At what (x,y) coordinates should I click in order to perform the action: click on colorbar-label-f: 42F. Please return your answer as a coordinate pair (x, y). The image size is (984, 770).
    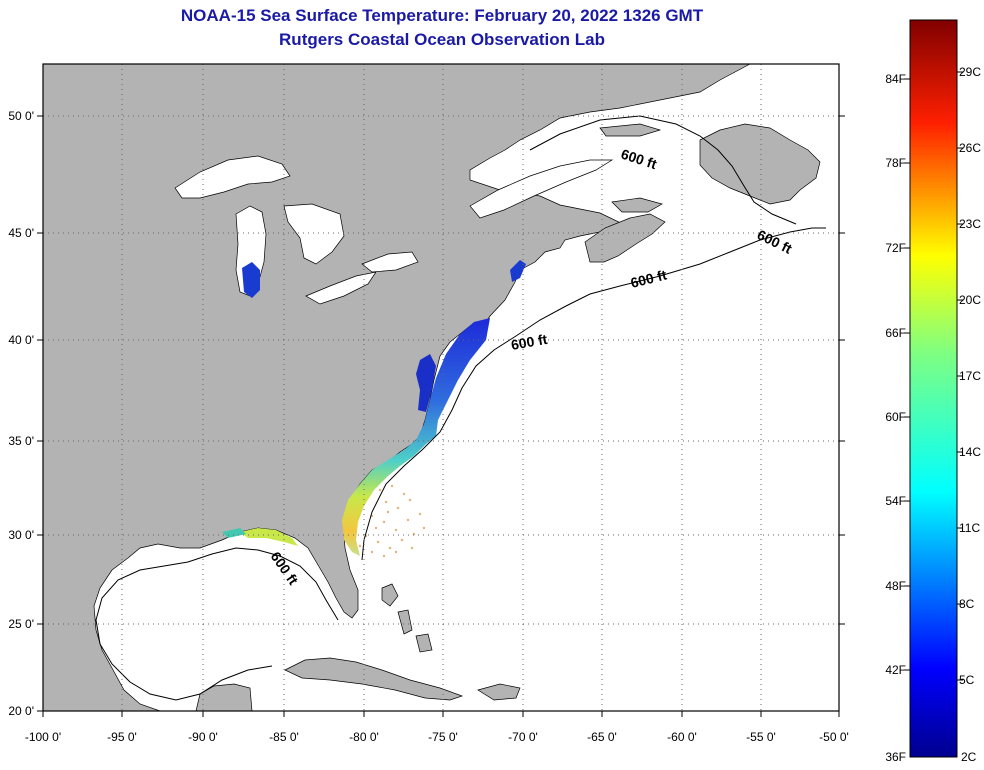
    Looking at the image, I should click on (895, 670).